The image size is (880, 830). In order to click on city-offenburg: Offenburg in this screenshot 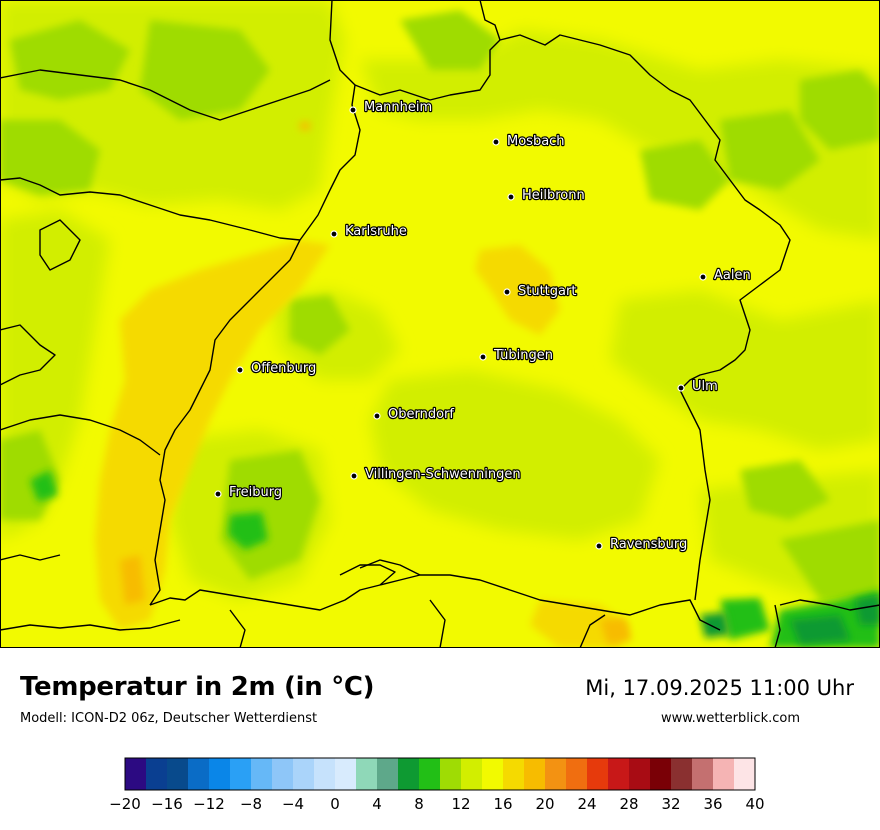, I will do `click(276, 368)`.